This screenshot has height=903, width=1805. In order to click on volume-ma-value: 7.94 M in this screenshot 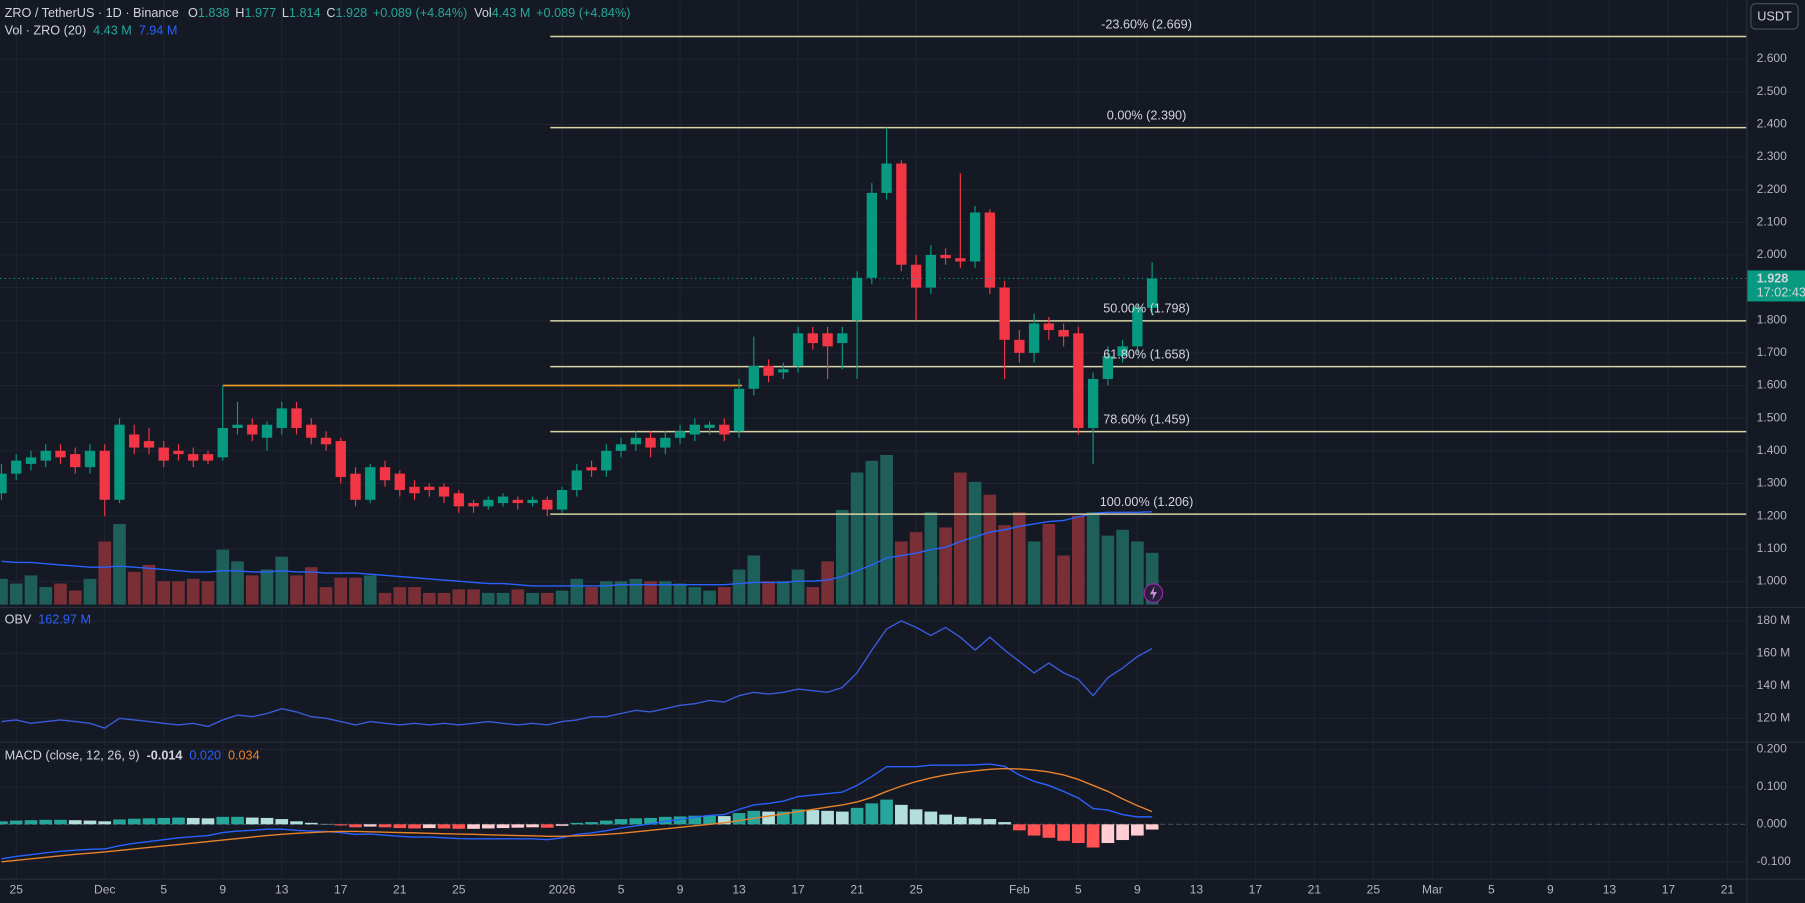, I will do `click(158, 31)`.